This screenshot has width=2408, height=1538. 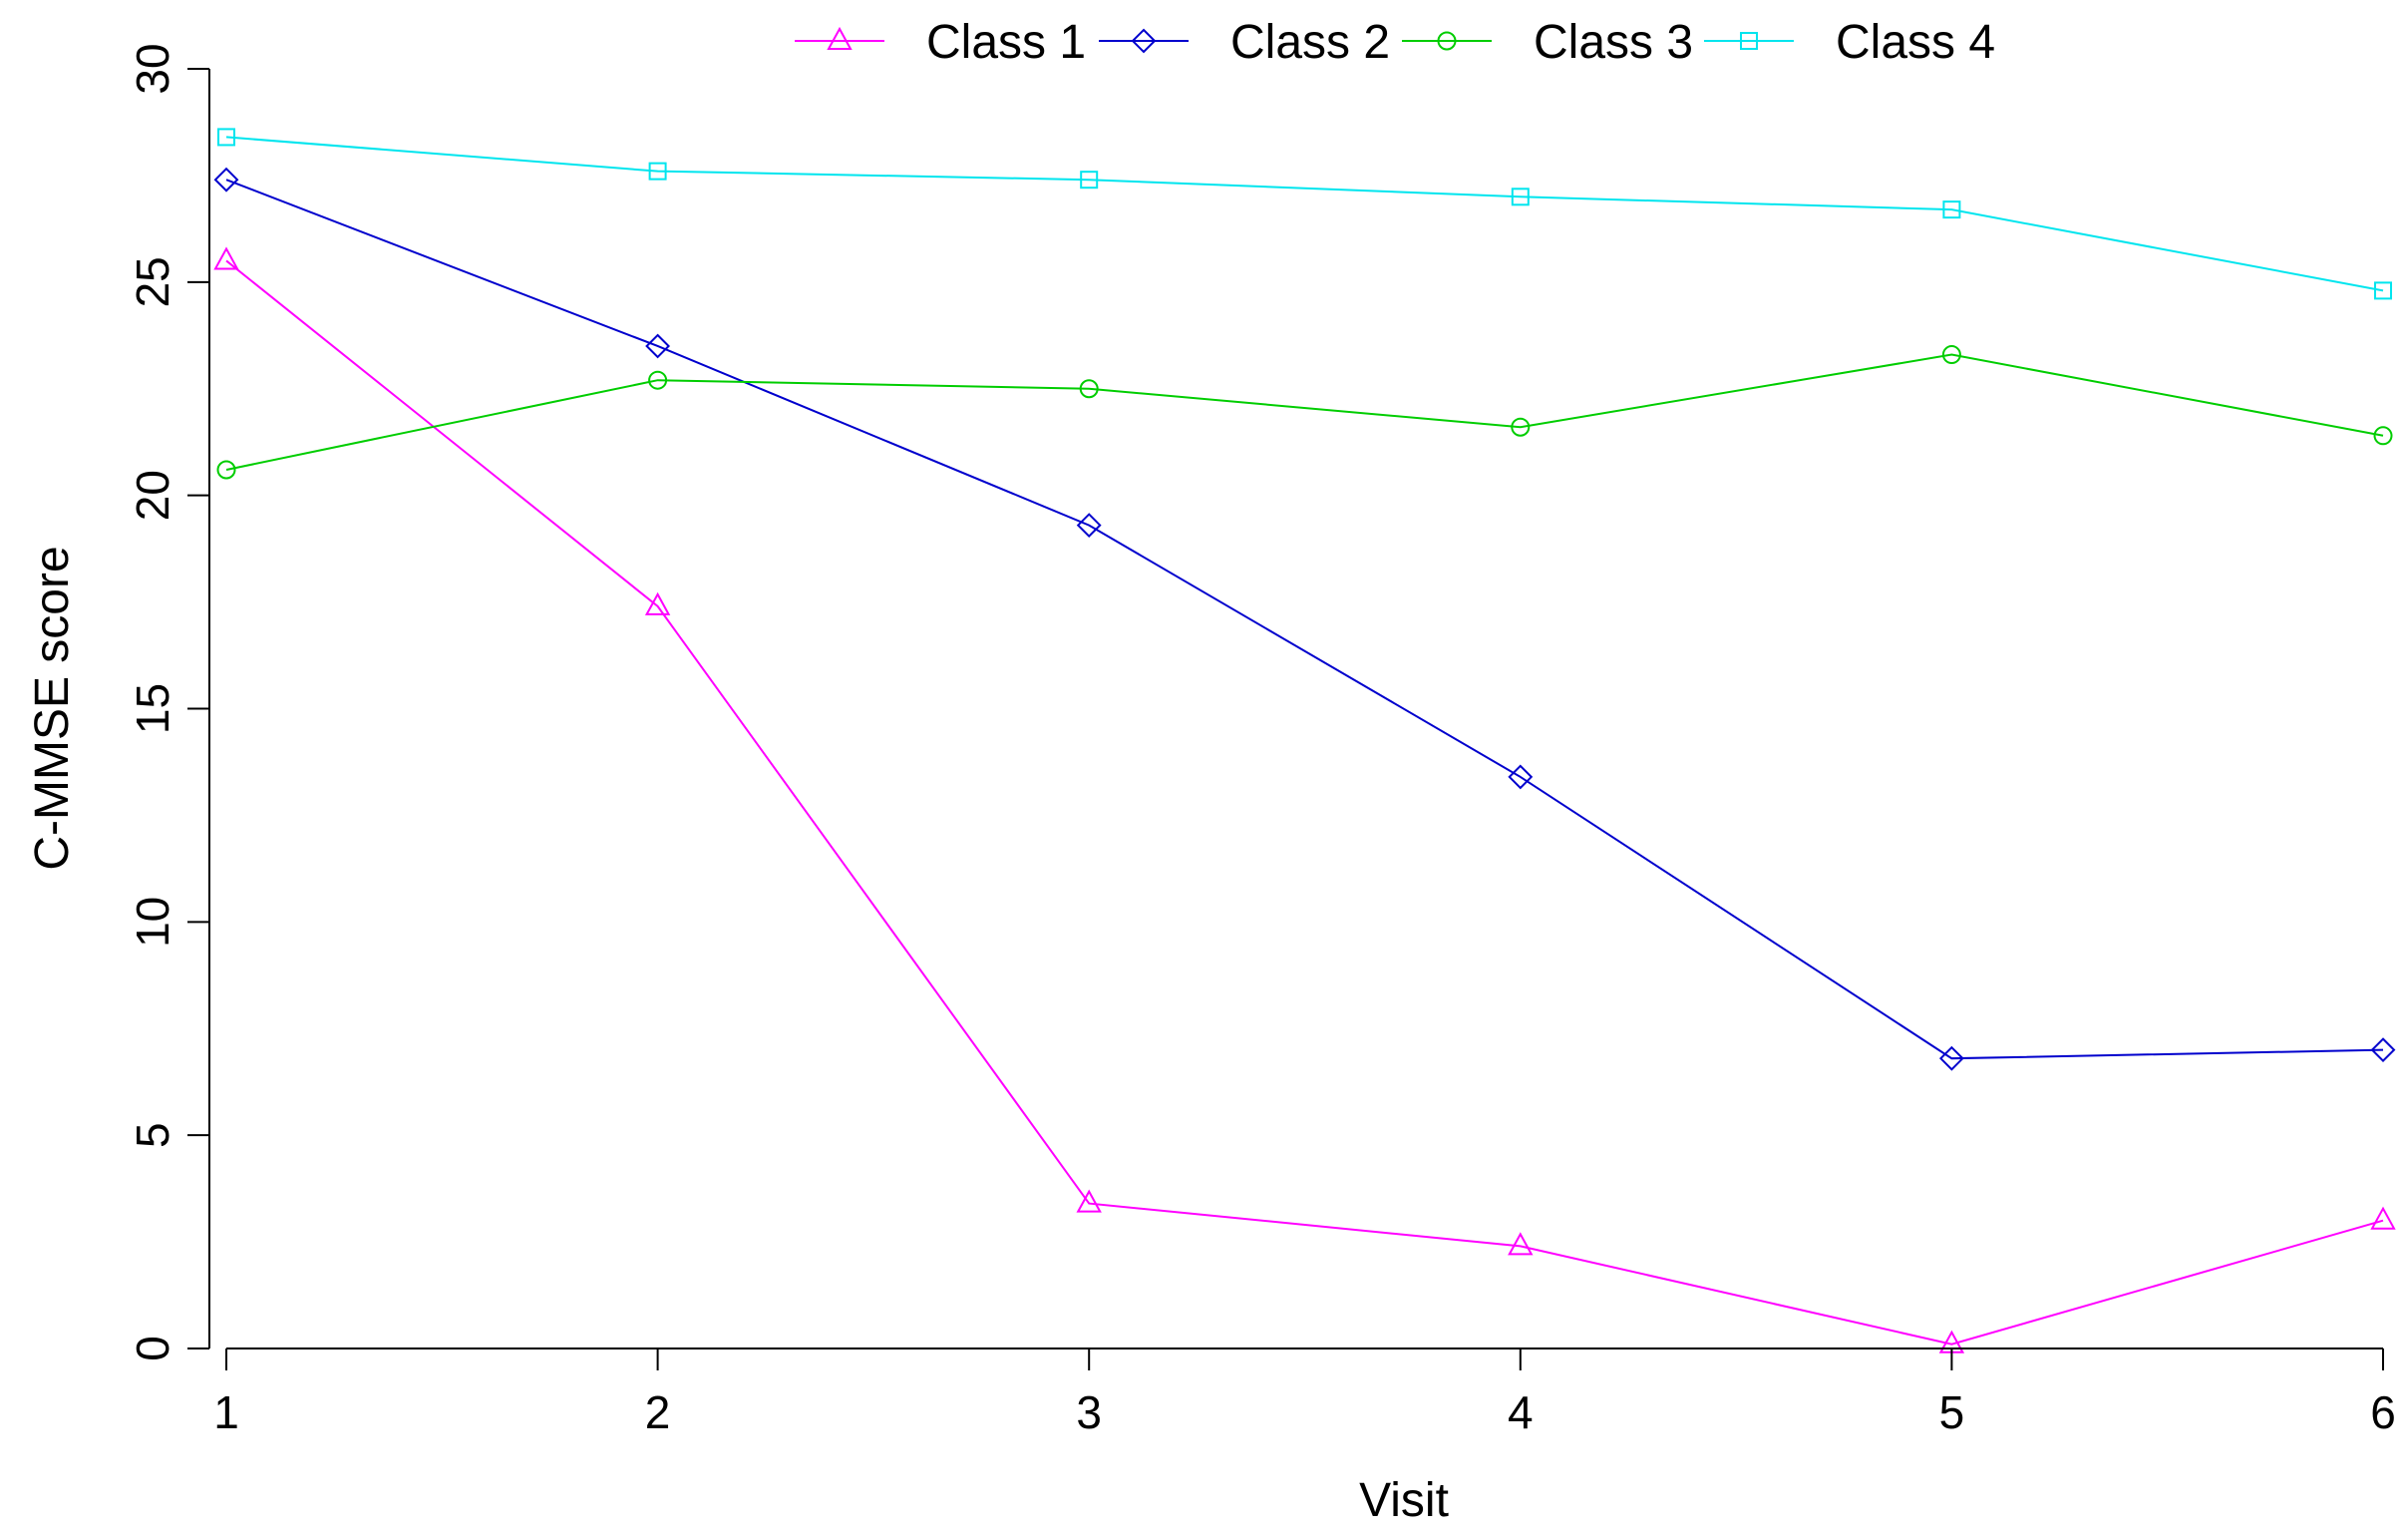 I want to click on y-tick-label: 25, so click(x=152, y=281).